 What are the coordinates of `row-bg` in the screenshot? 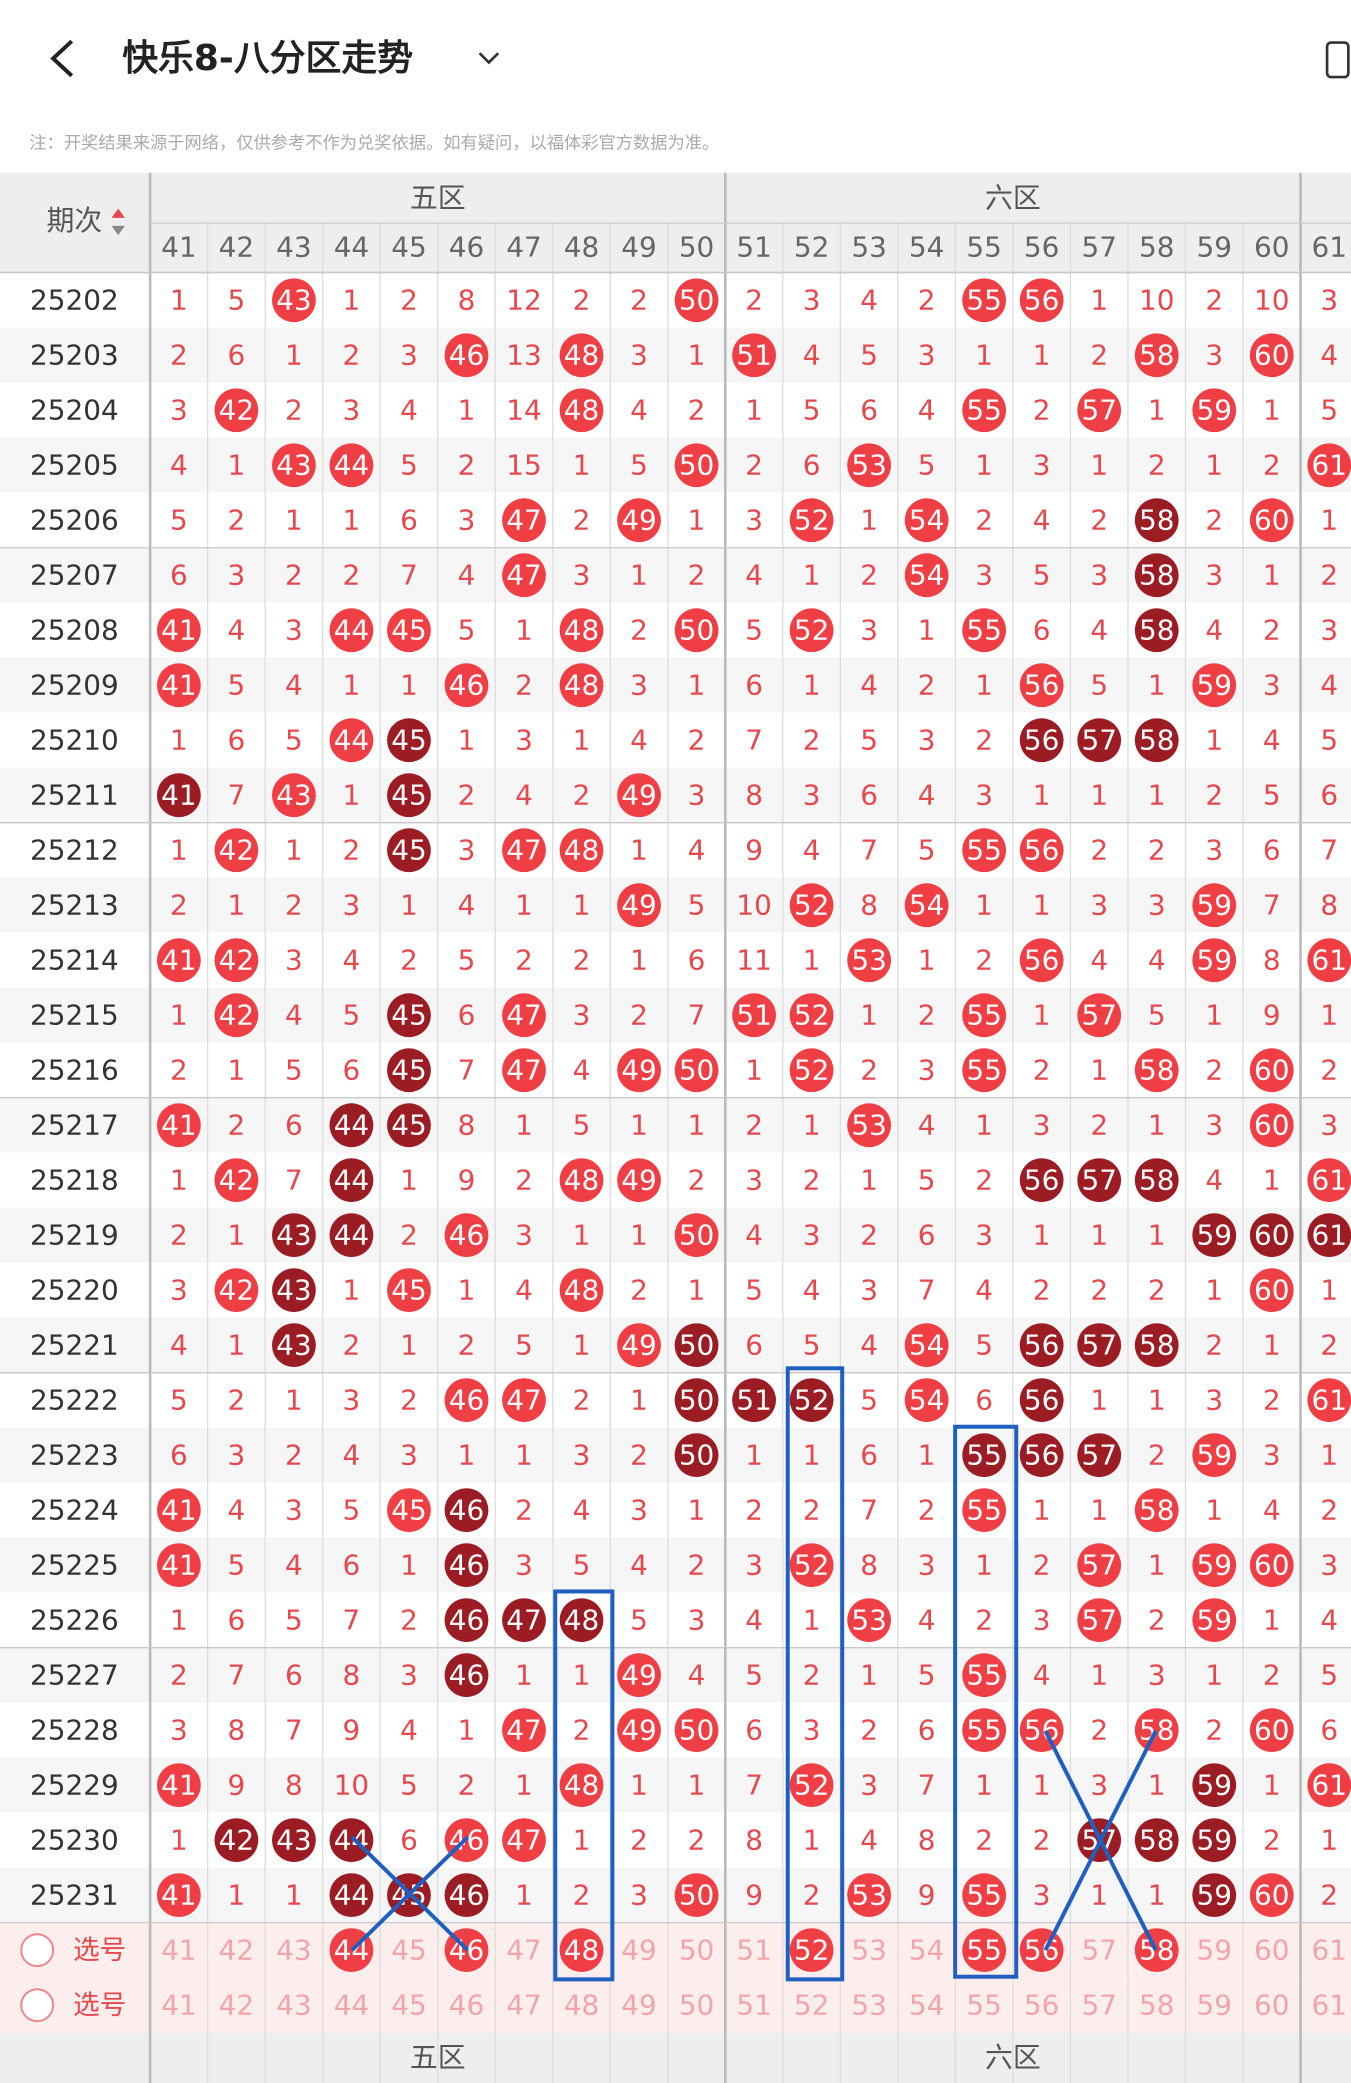 It's located at (675, 905).